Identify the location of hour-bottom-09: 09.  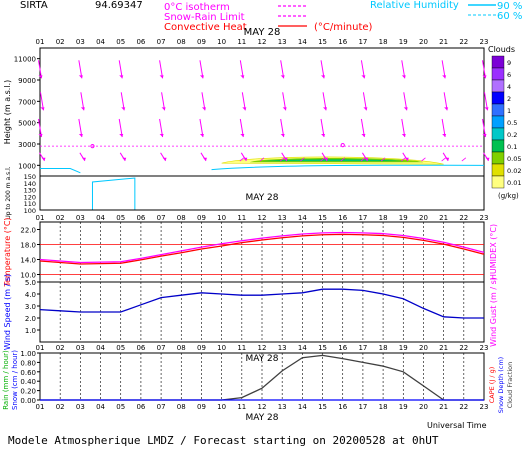
(201, 407).